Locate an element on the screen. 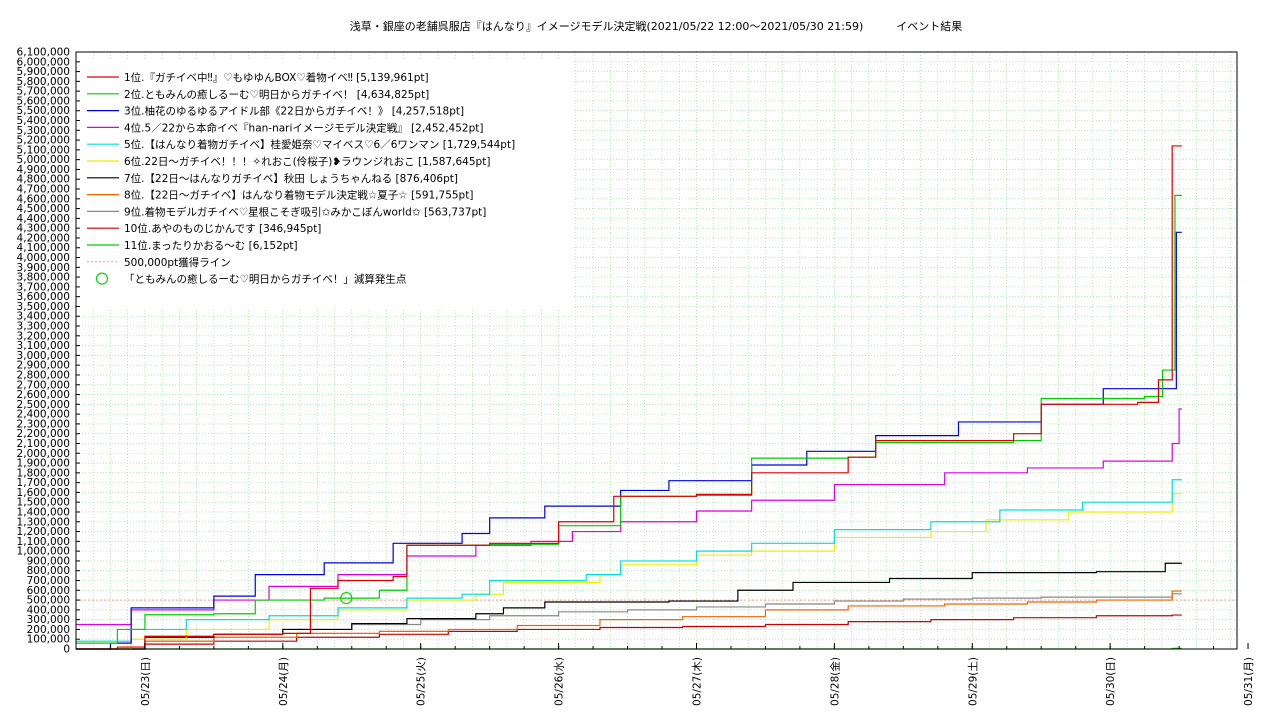  legend-label: 10位.あやのものじかんです [346,945pt] is located at coordinates (222, 228).